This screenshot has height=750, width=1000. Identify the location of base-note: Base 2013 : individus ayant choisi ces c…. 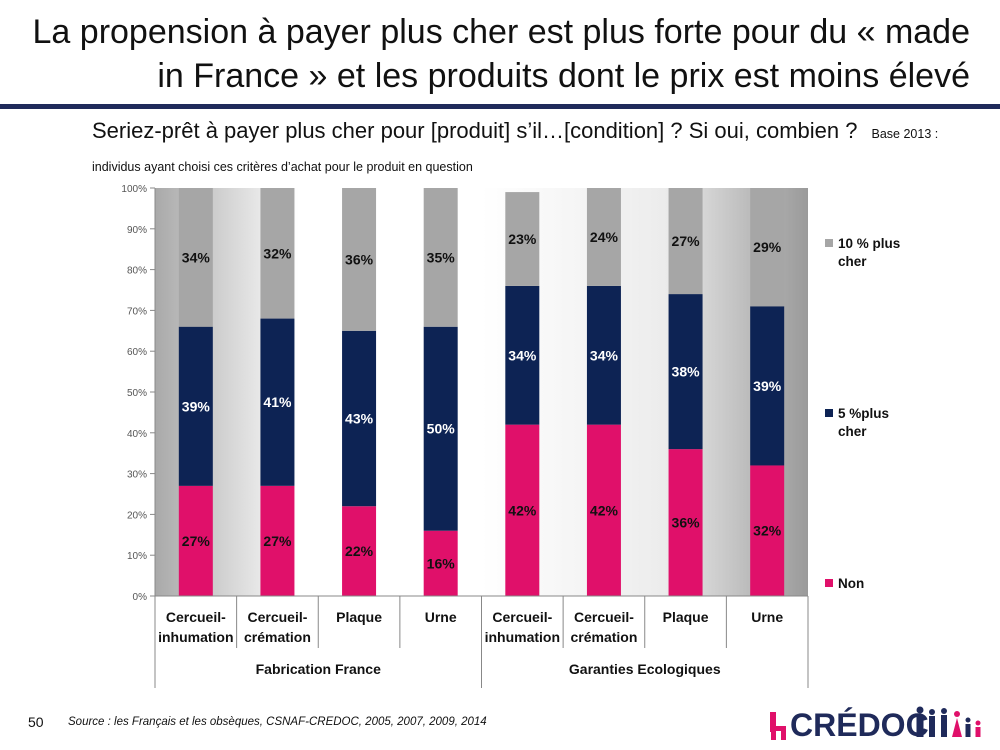
(515, 150).